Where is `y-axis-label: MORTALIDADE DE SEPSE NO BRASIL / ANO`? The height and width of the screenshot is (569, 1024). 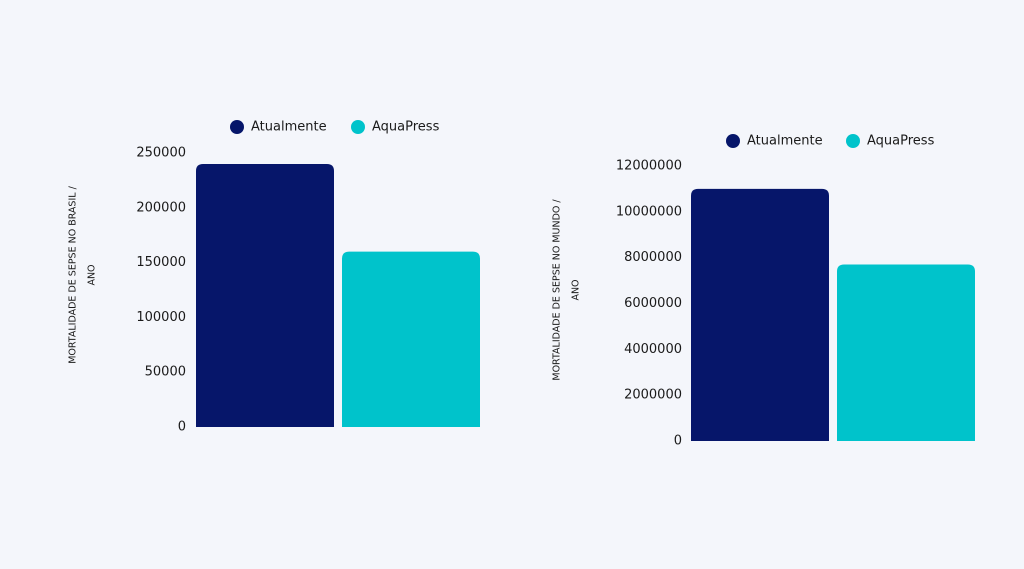 y-axis-label: MORTALIDADE DE SEPSE NO BRASIL / ANO is located at coordinates (83, 274).